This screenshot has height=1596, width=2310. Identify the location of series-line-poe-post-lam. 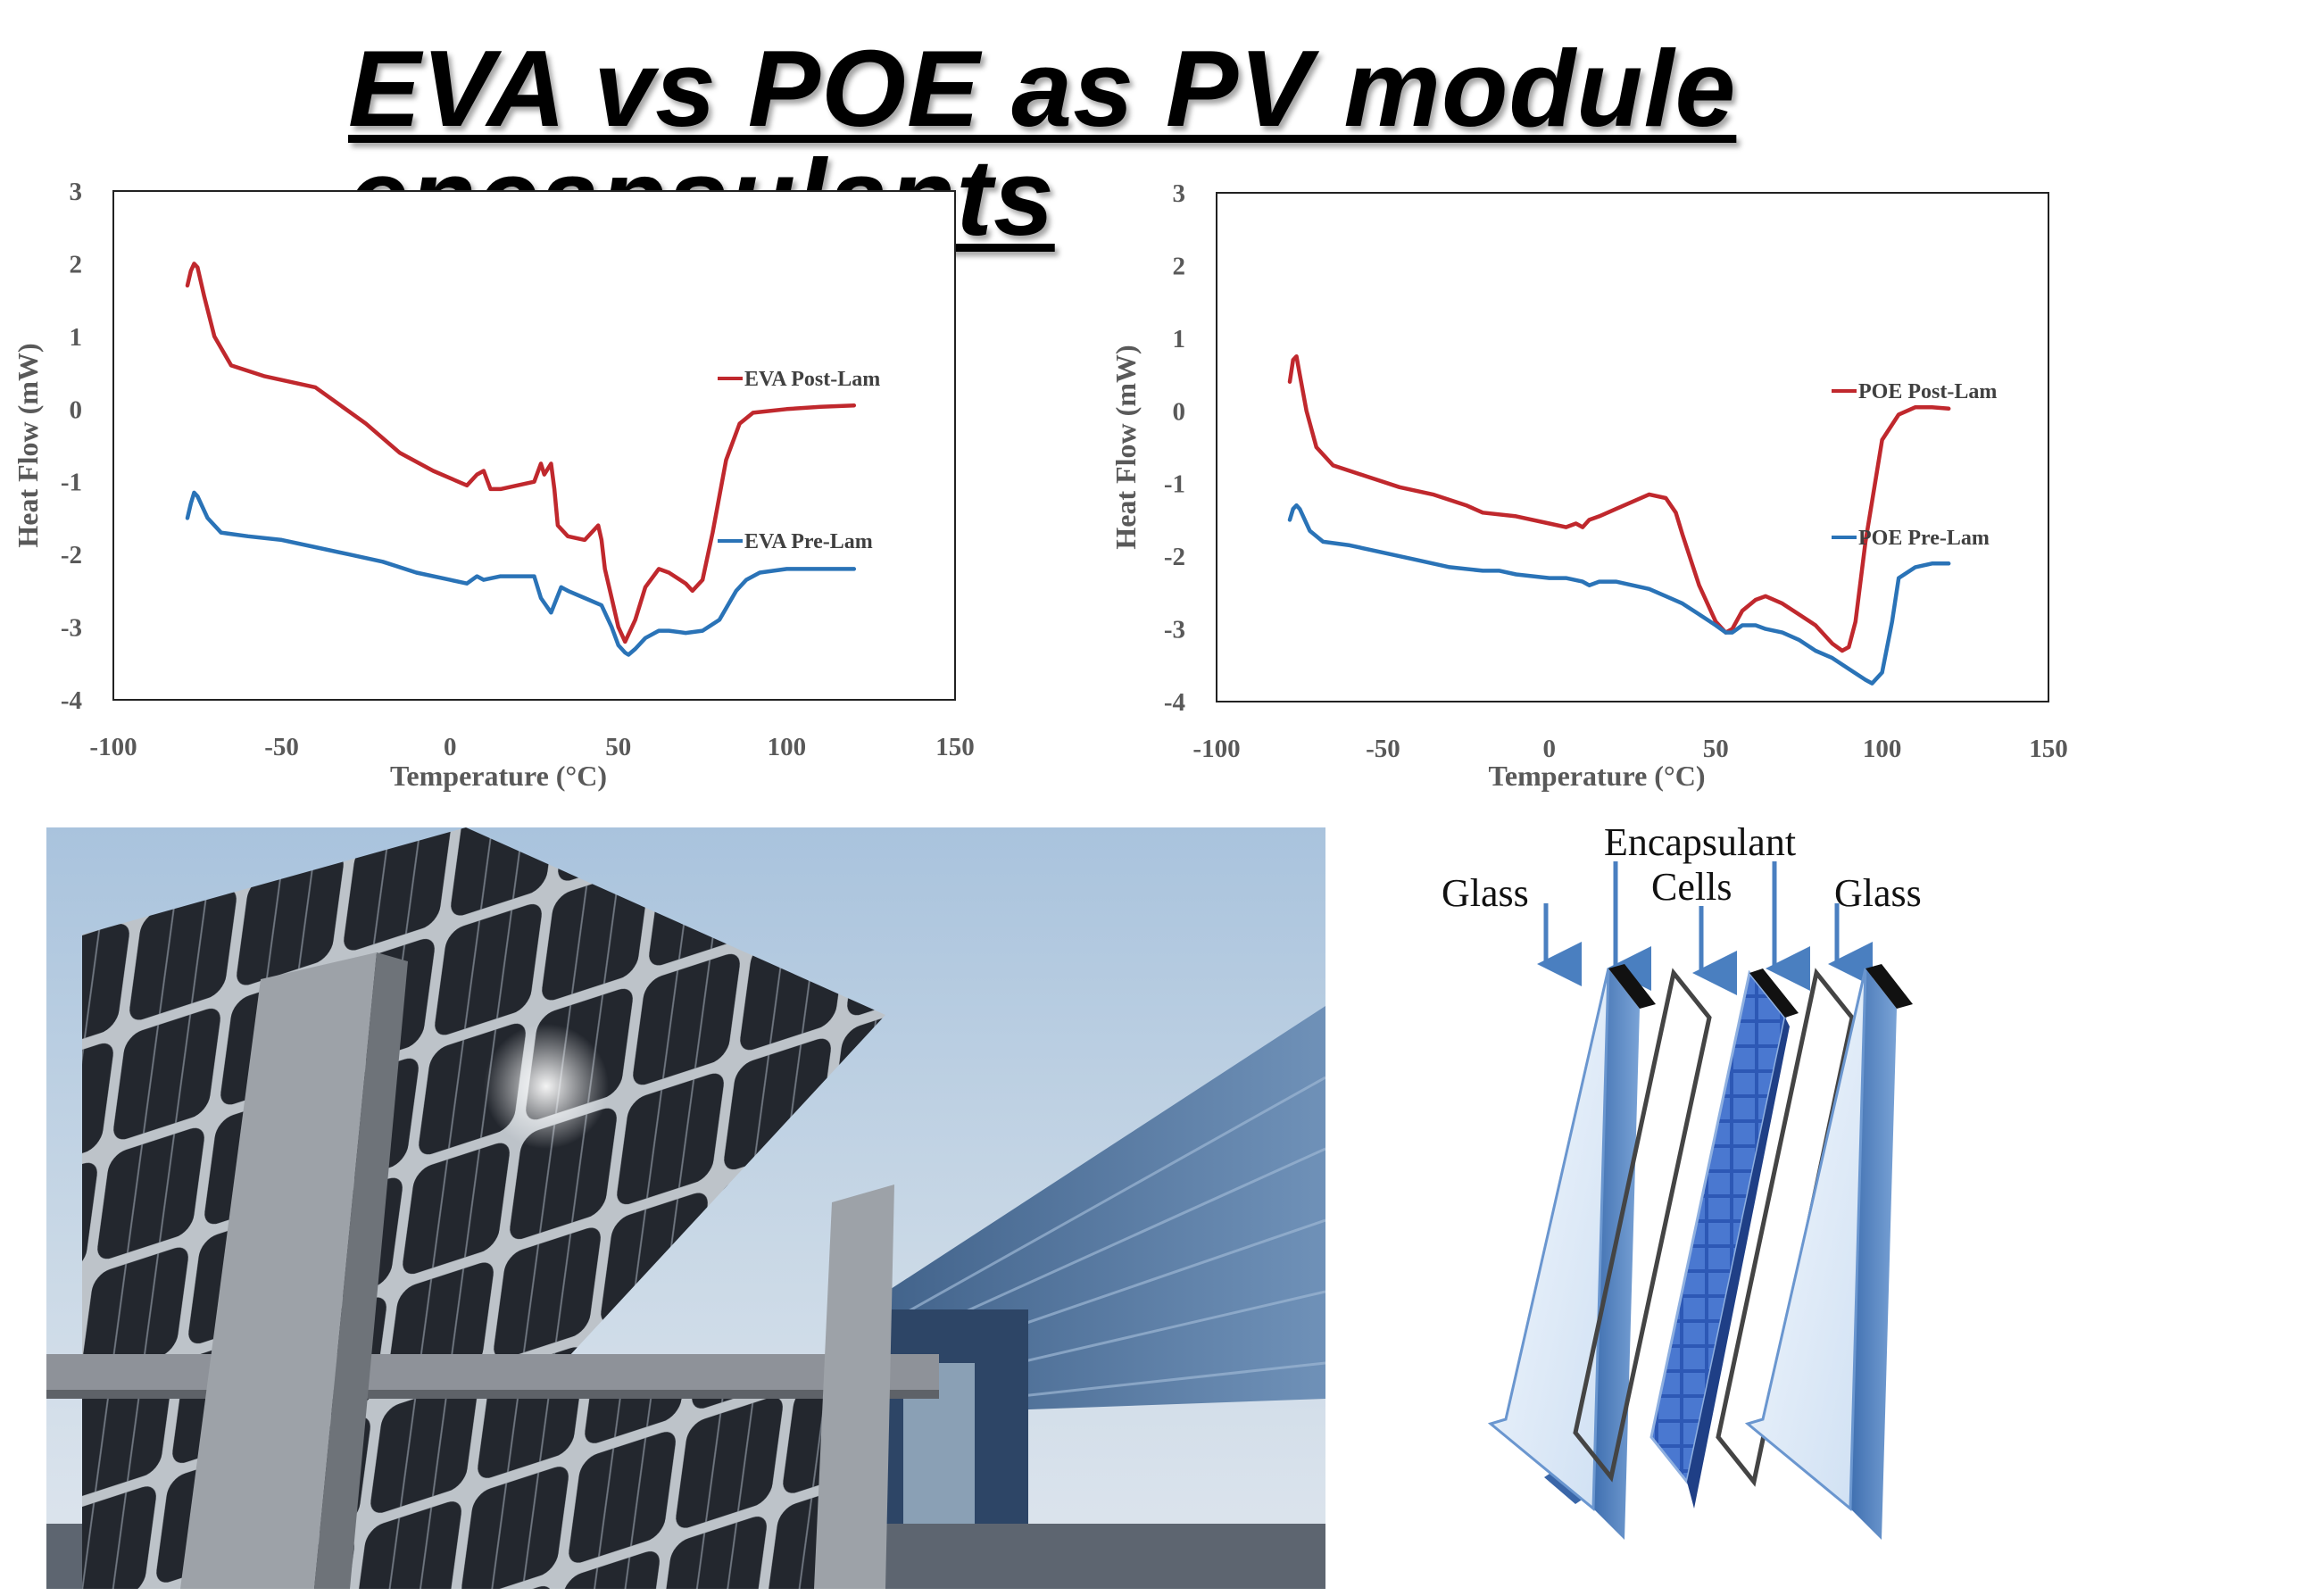
(1619, 503).